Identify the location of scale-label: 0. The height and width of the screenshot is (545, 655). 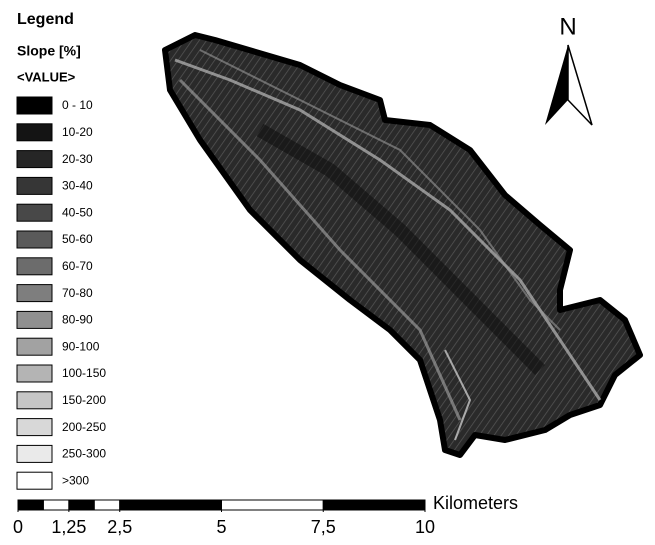
(18, 527).